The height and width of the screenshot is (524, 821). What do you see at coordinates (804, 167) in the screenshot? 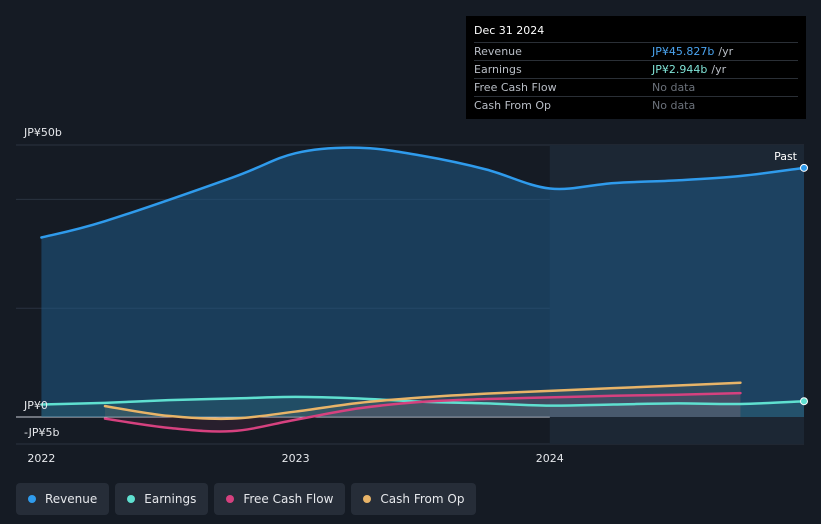
I see `series-endpoint-revenue` at bounding box center [804, 167].